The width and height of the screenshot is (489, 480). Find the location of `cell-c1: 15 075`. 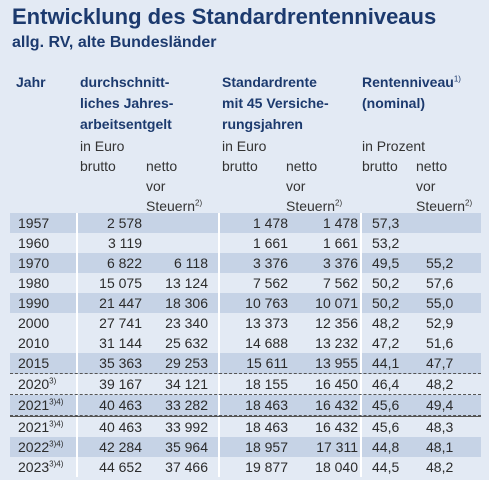

cell-c1: 15 075 is located at coordinates (120, 283).